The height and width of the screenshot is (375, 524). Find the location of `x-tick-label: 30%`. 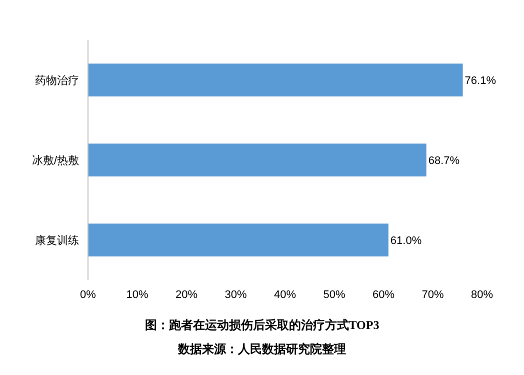

x-tick-label: 30% is located at coordinates (235, 295).